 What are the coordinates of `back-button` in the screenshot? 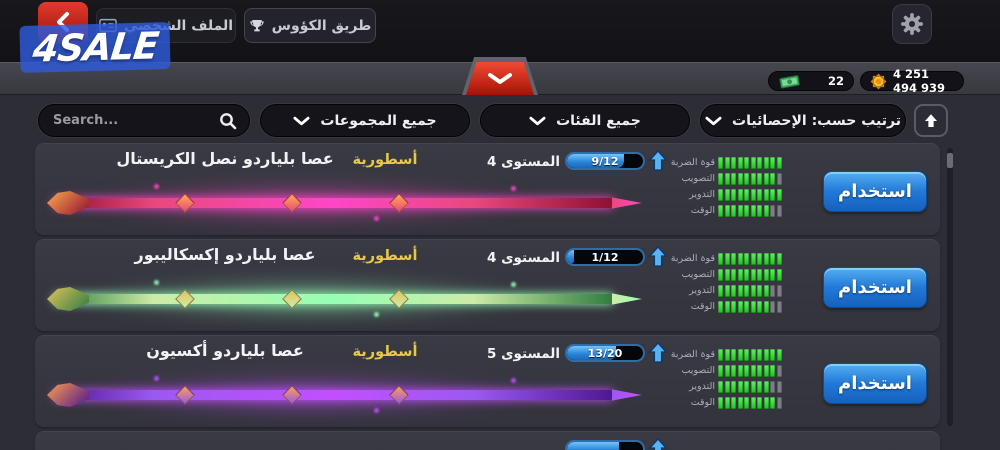 It's located at (63, 22).